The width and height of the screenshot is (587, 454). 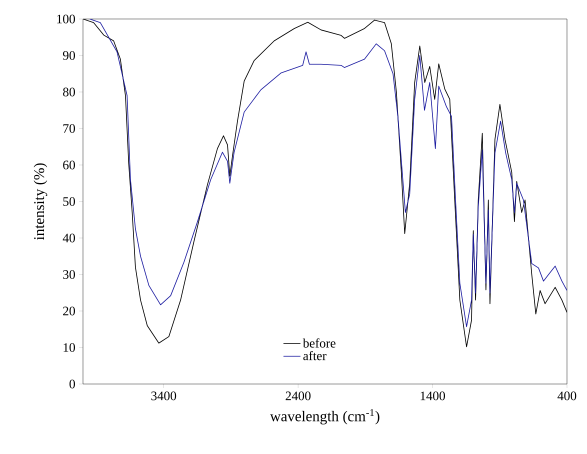 I want to click on y-tick-label: 10, so click(x=69, y=347).